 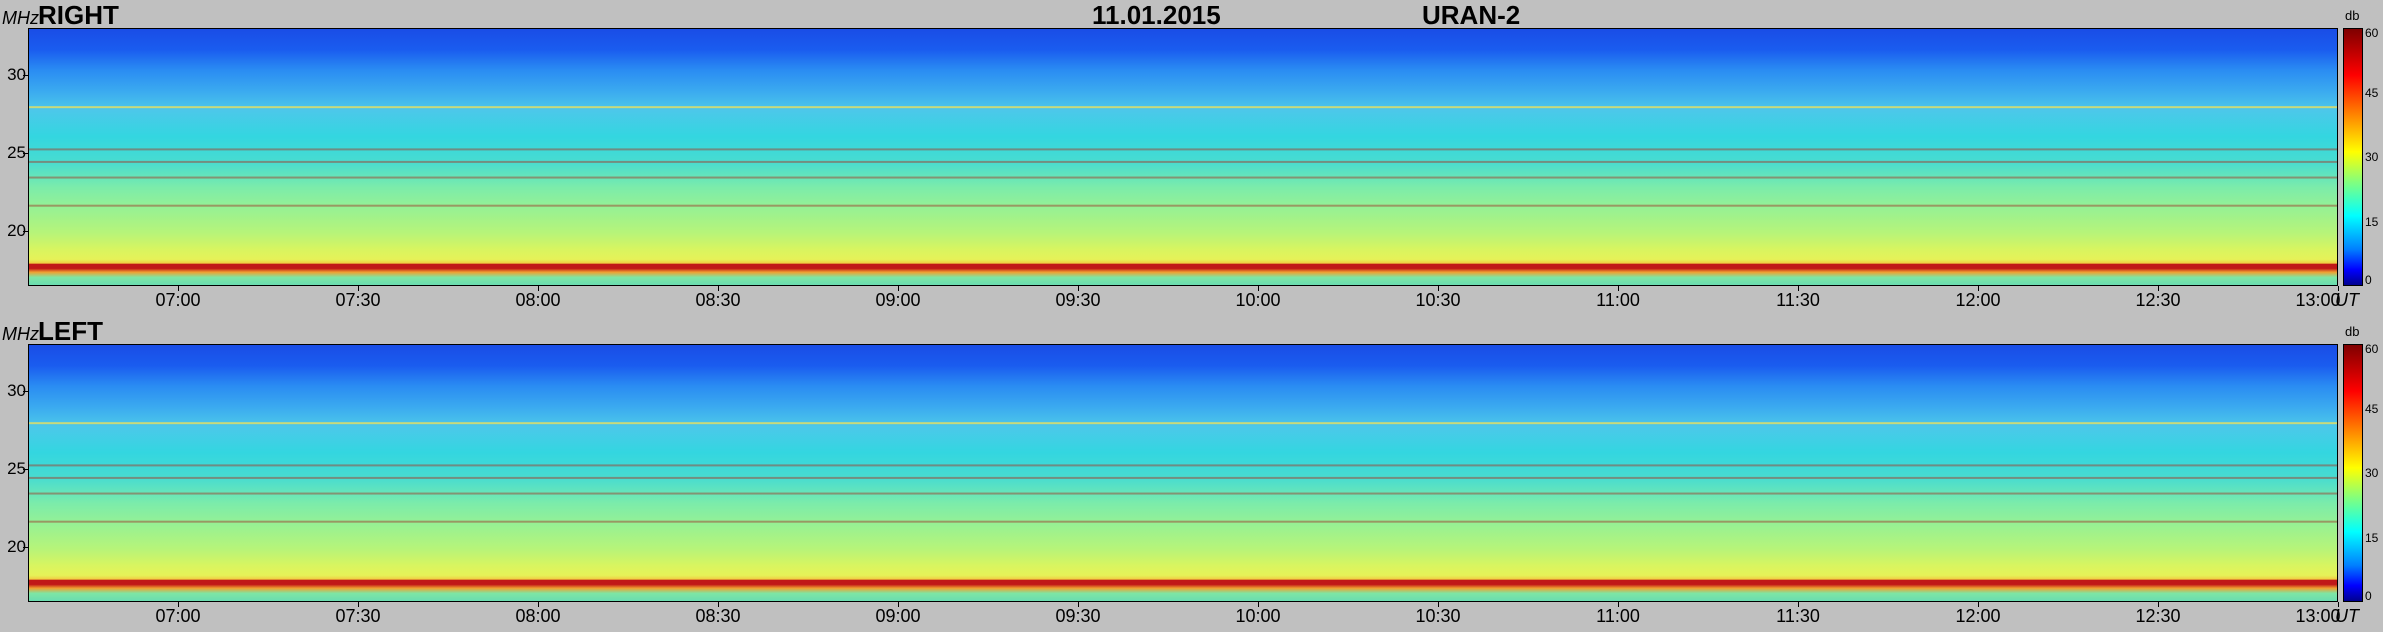 What do you see at coordinates (2353, 473) in the screenshot?
I see `panel-left-colorbar` at bounding box center [2353, 473].